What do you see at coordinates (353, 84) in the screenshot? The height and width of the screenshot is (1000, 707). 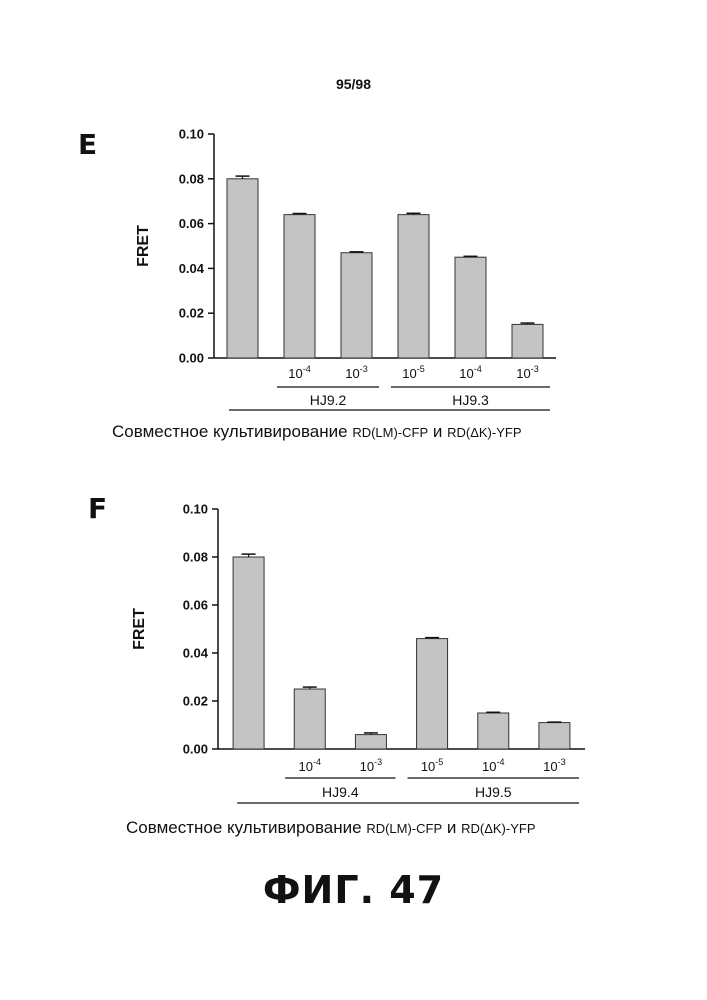 I see `page-number: 95/98` at bounding box center [353, 84].